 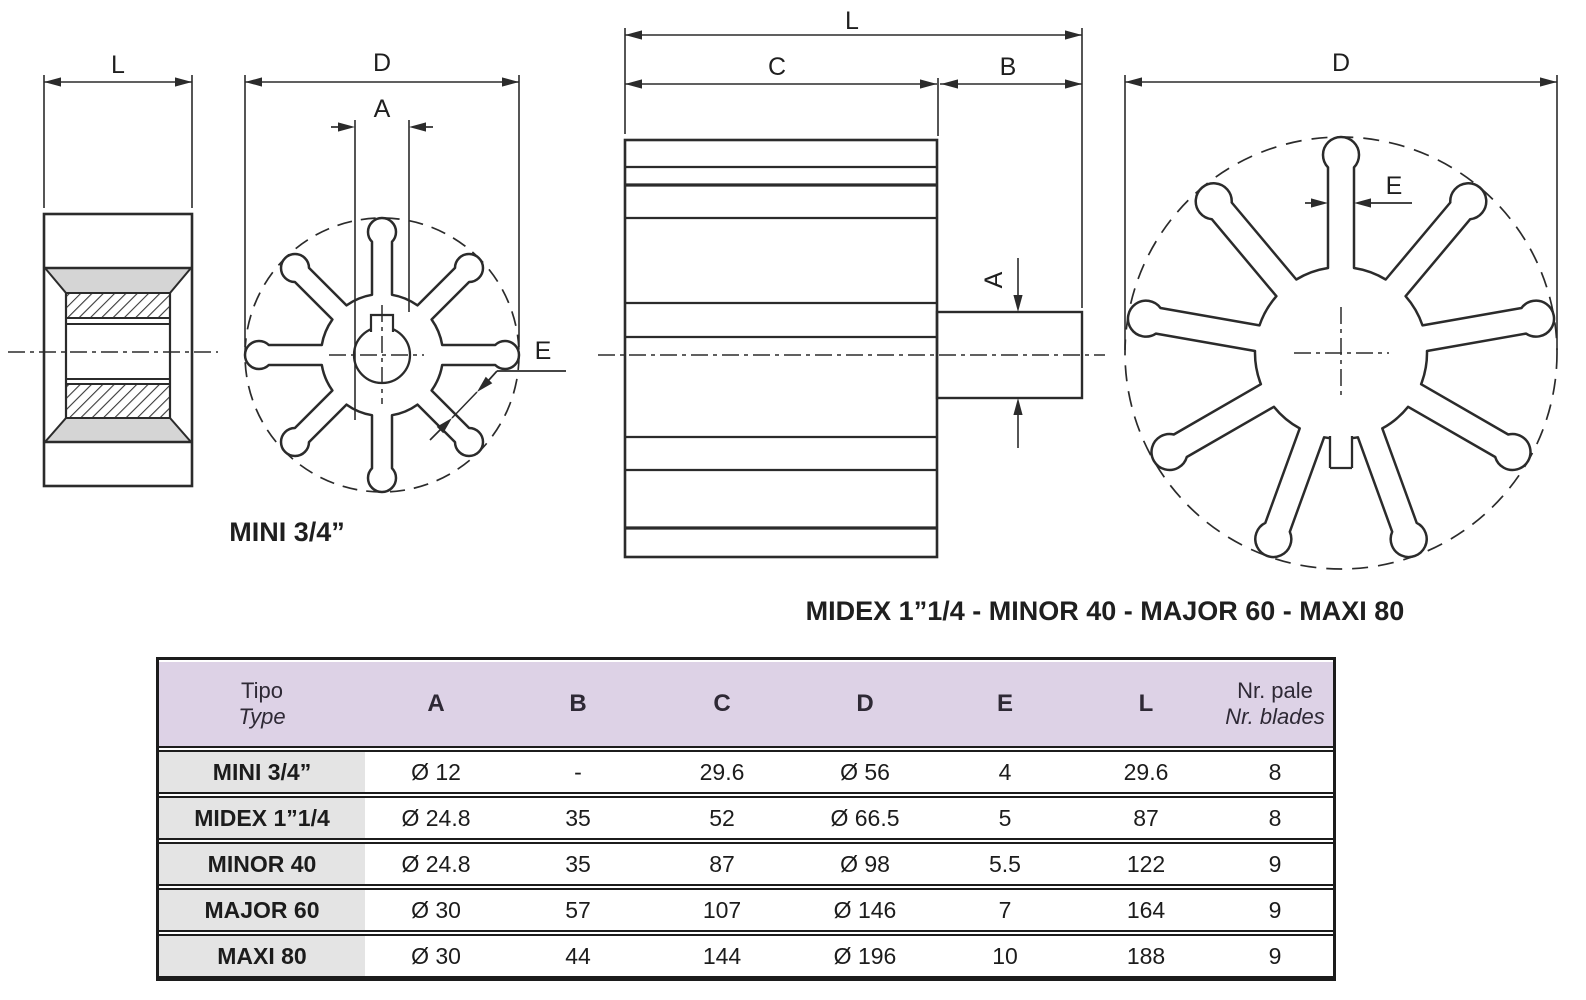 What do you see at coordinates (1146, 910) in the screenshot?
I see `cell-L: 164` at bounding box center [1146, 910].